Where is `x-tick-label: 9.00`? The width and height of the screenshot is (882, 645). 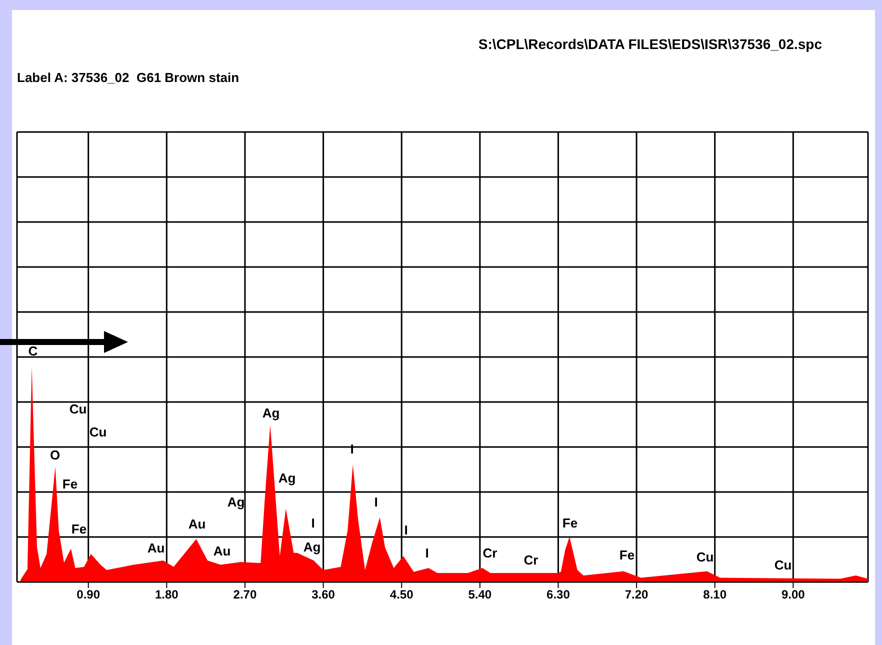 x-tick-label: 9.00 is located at coordinates (793, 595).